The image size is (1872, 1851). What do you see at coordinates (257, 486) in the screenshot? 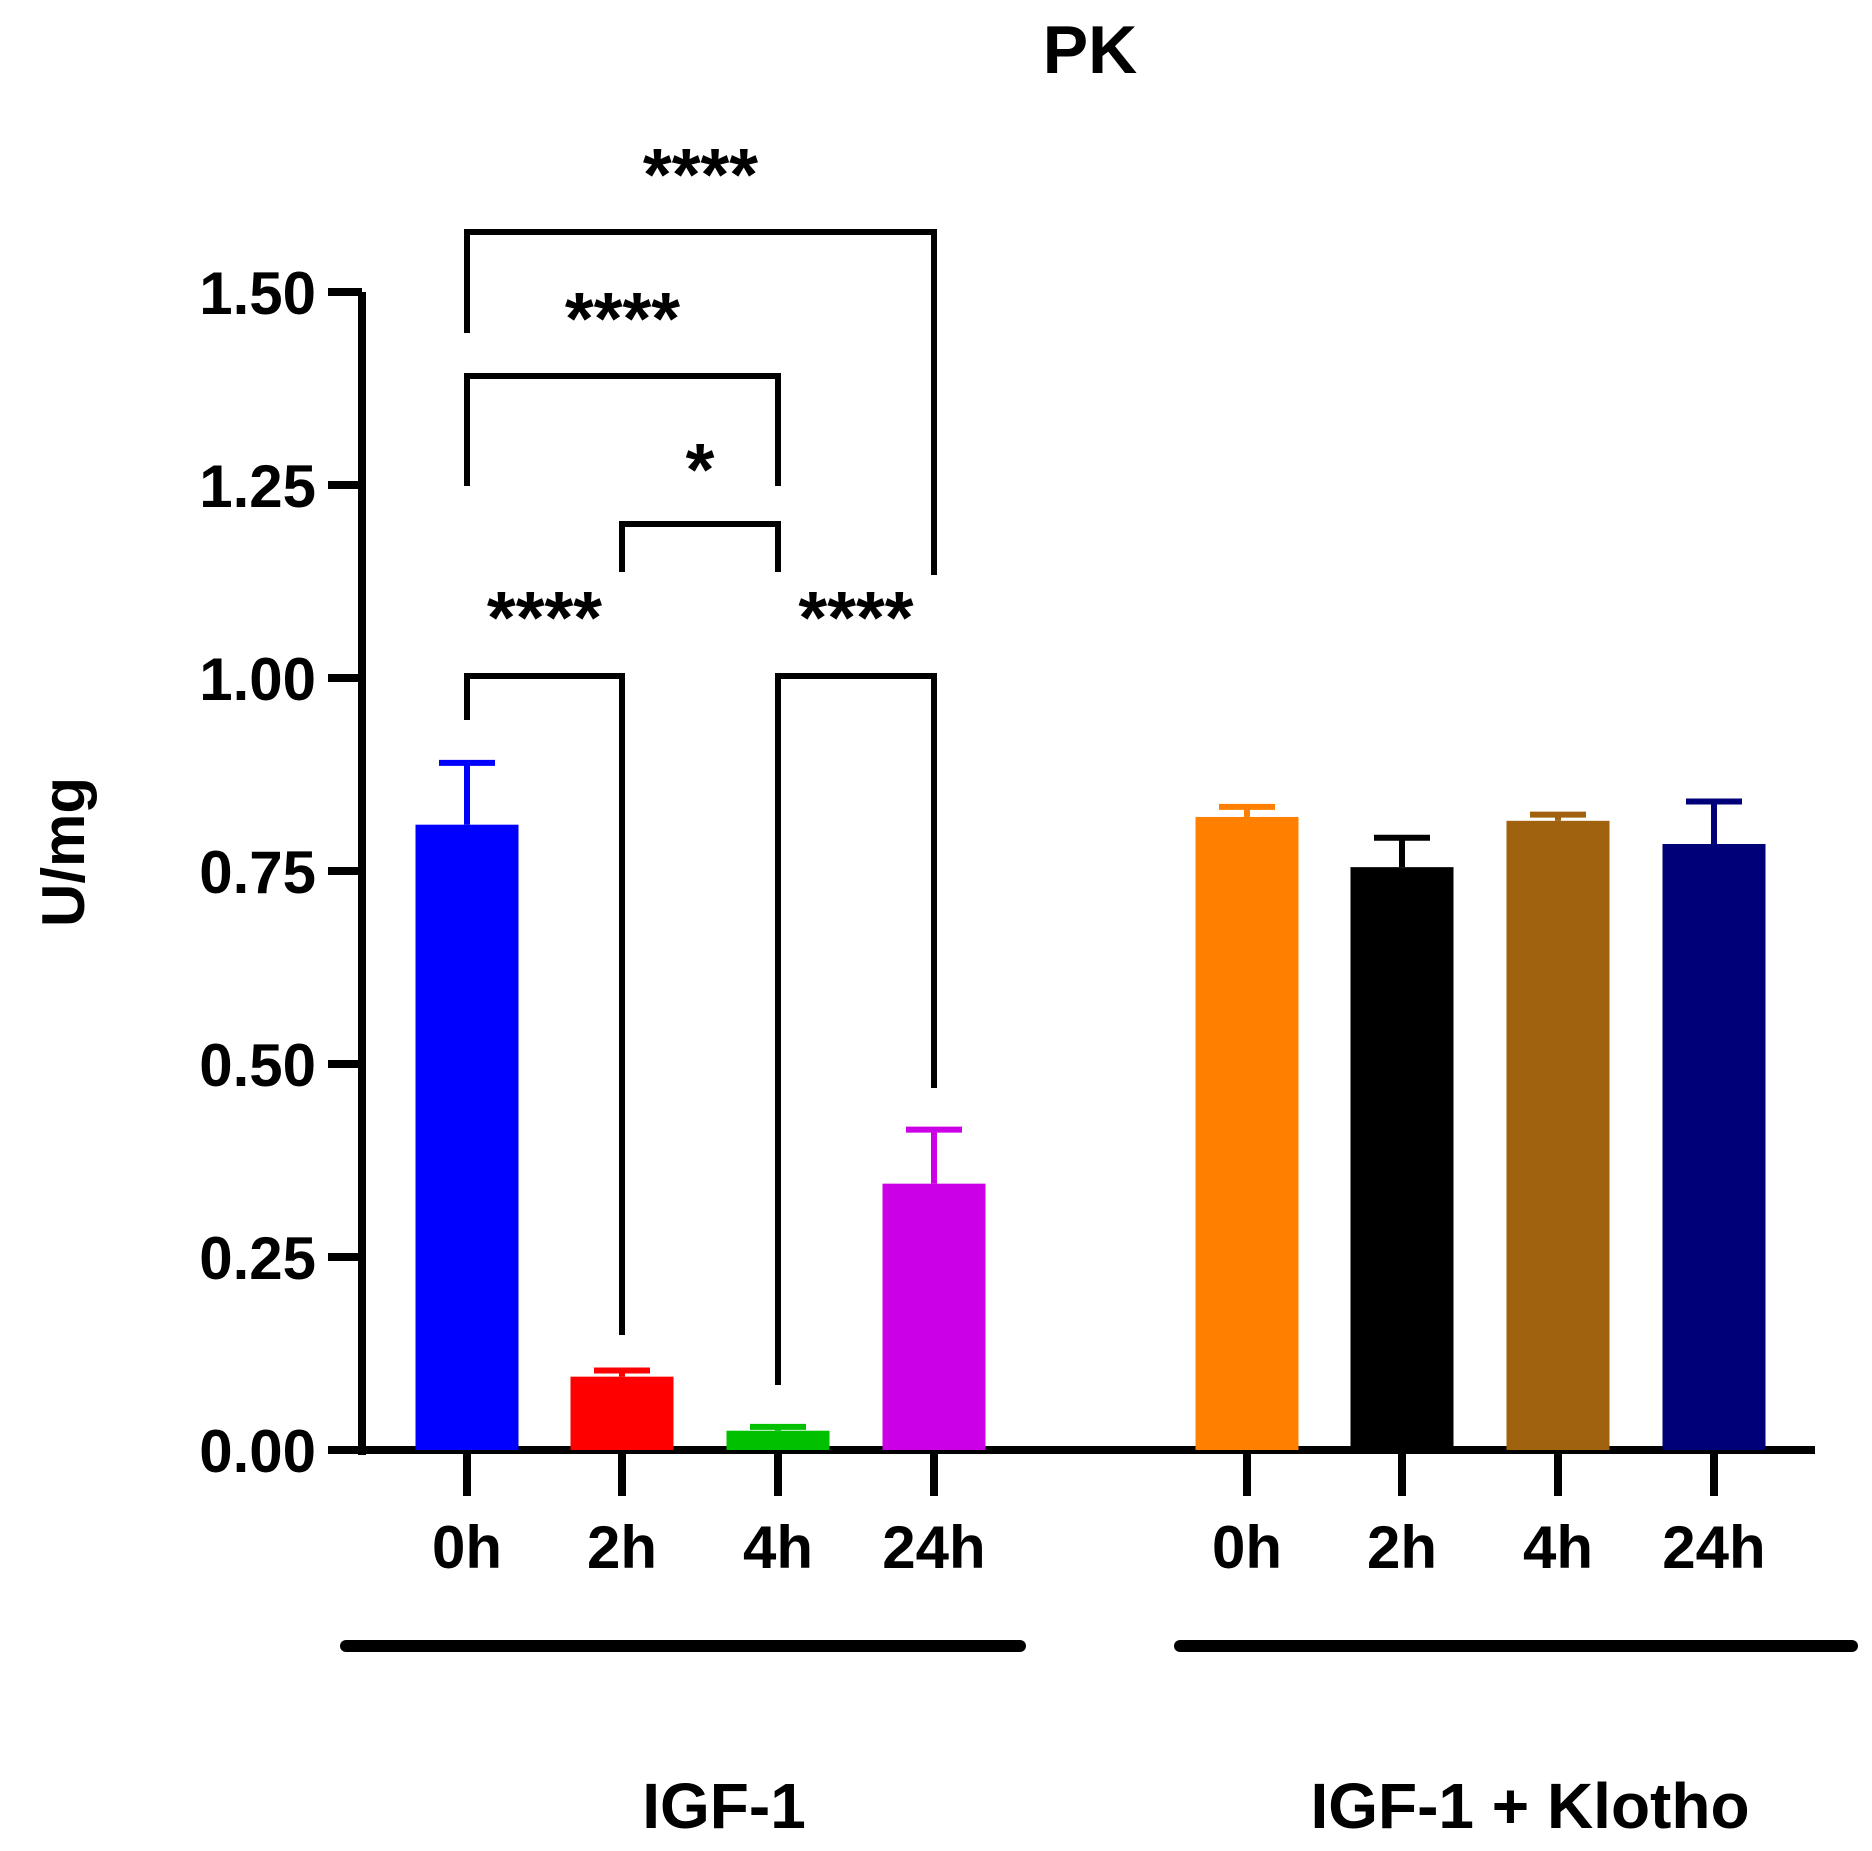
I see `y-tick-label: 1.25` at bounding box center [257, 486].